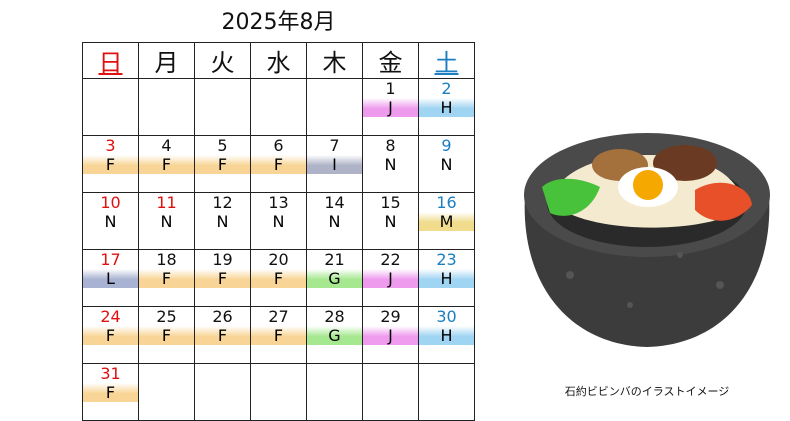 Image resolution: width=790 pixels, height=421 pixels. I want to click on day-cell: 26 F, so click(222, 335).